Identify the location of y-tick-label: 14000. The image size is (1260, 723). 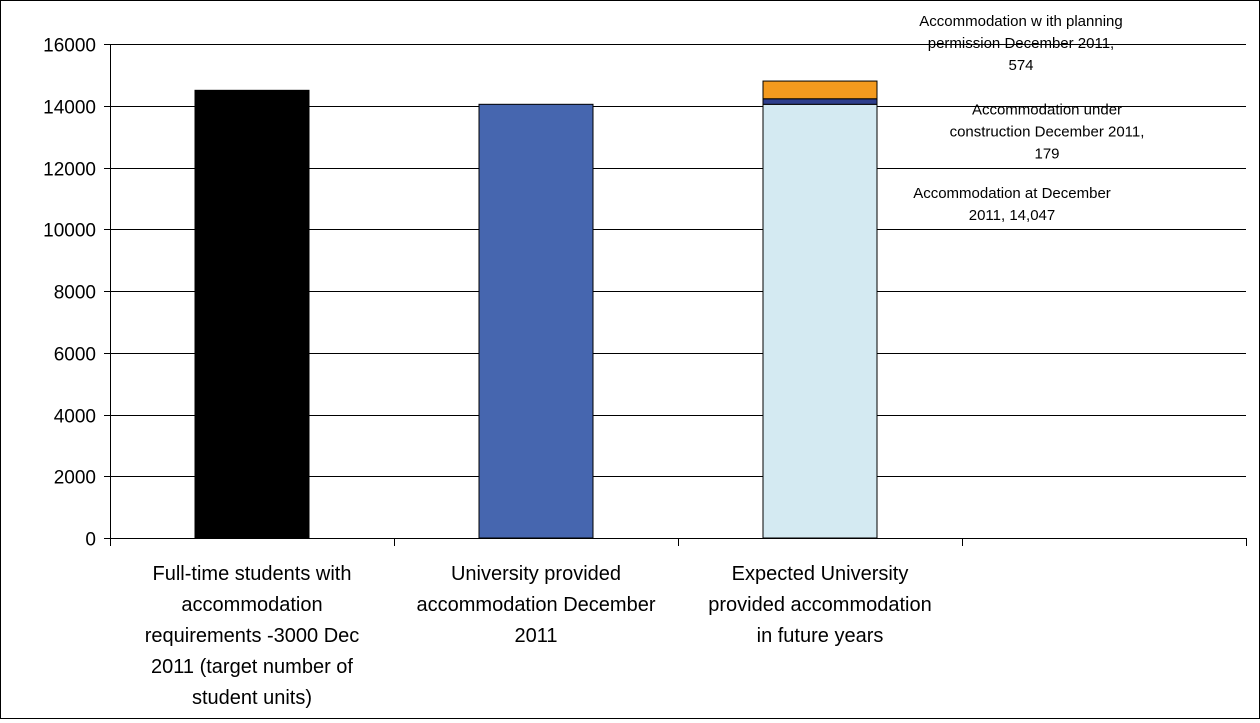
(69, 108).